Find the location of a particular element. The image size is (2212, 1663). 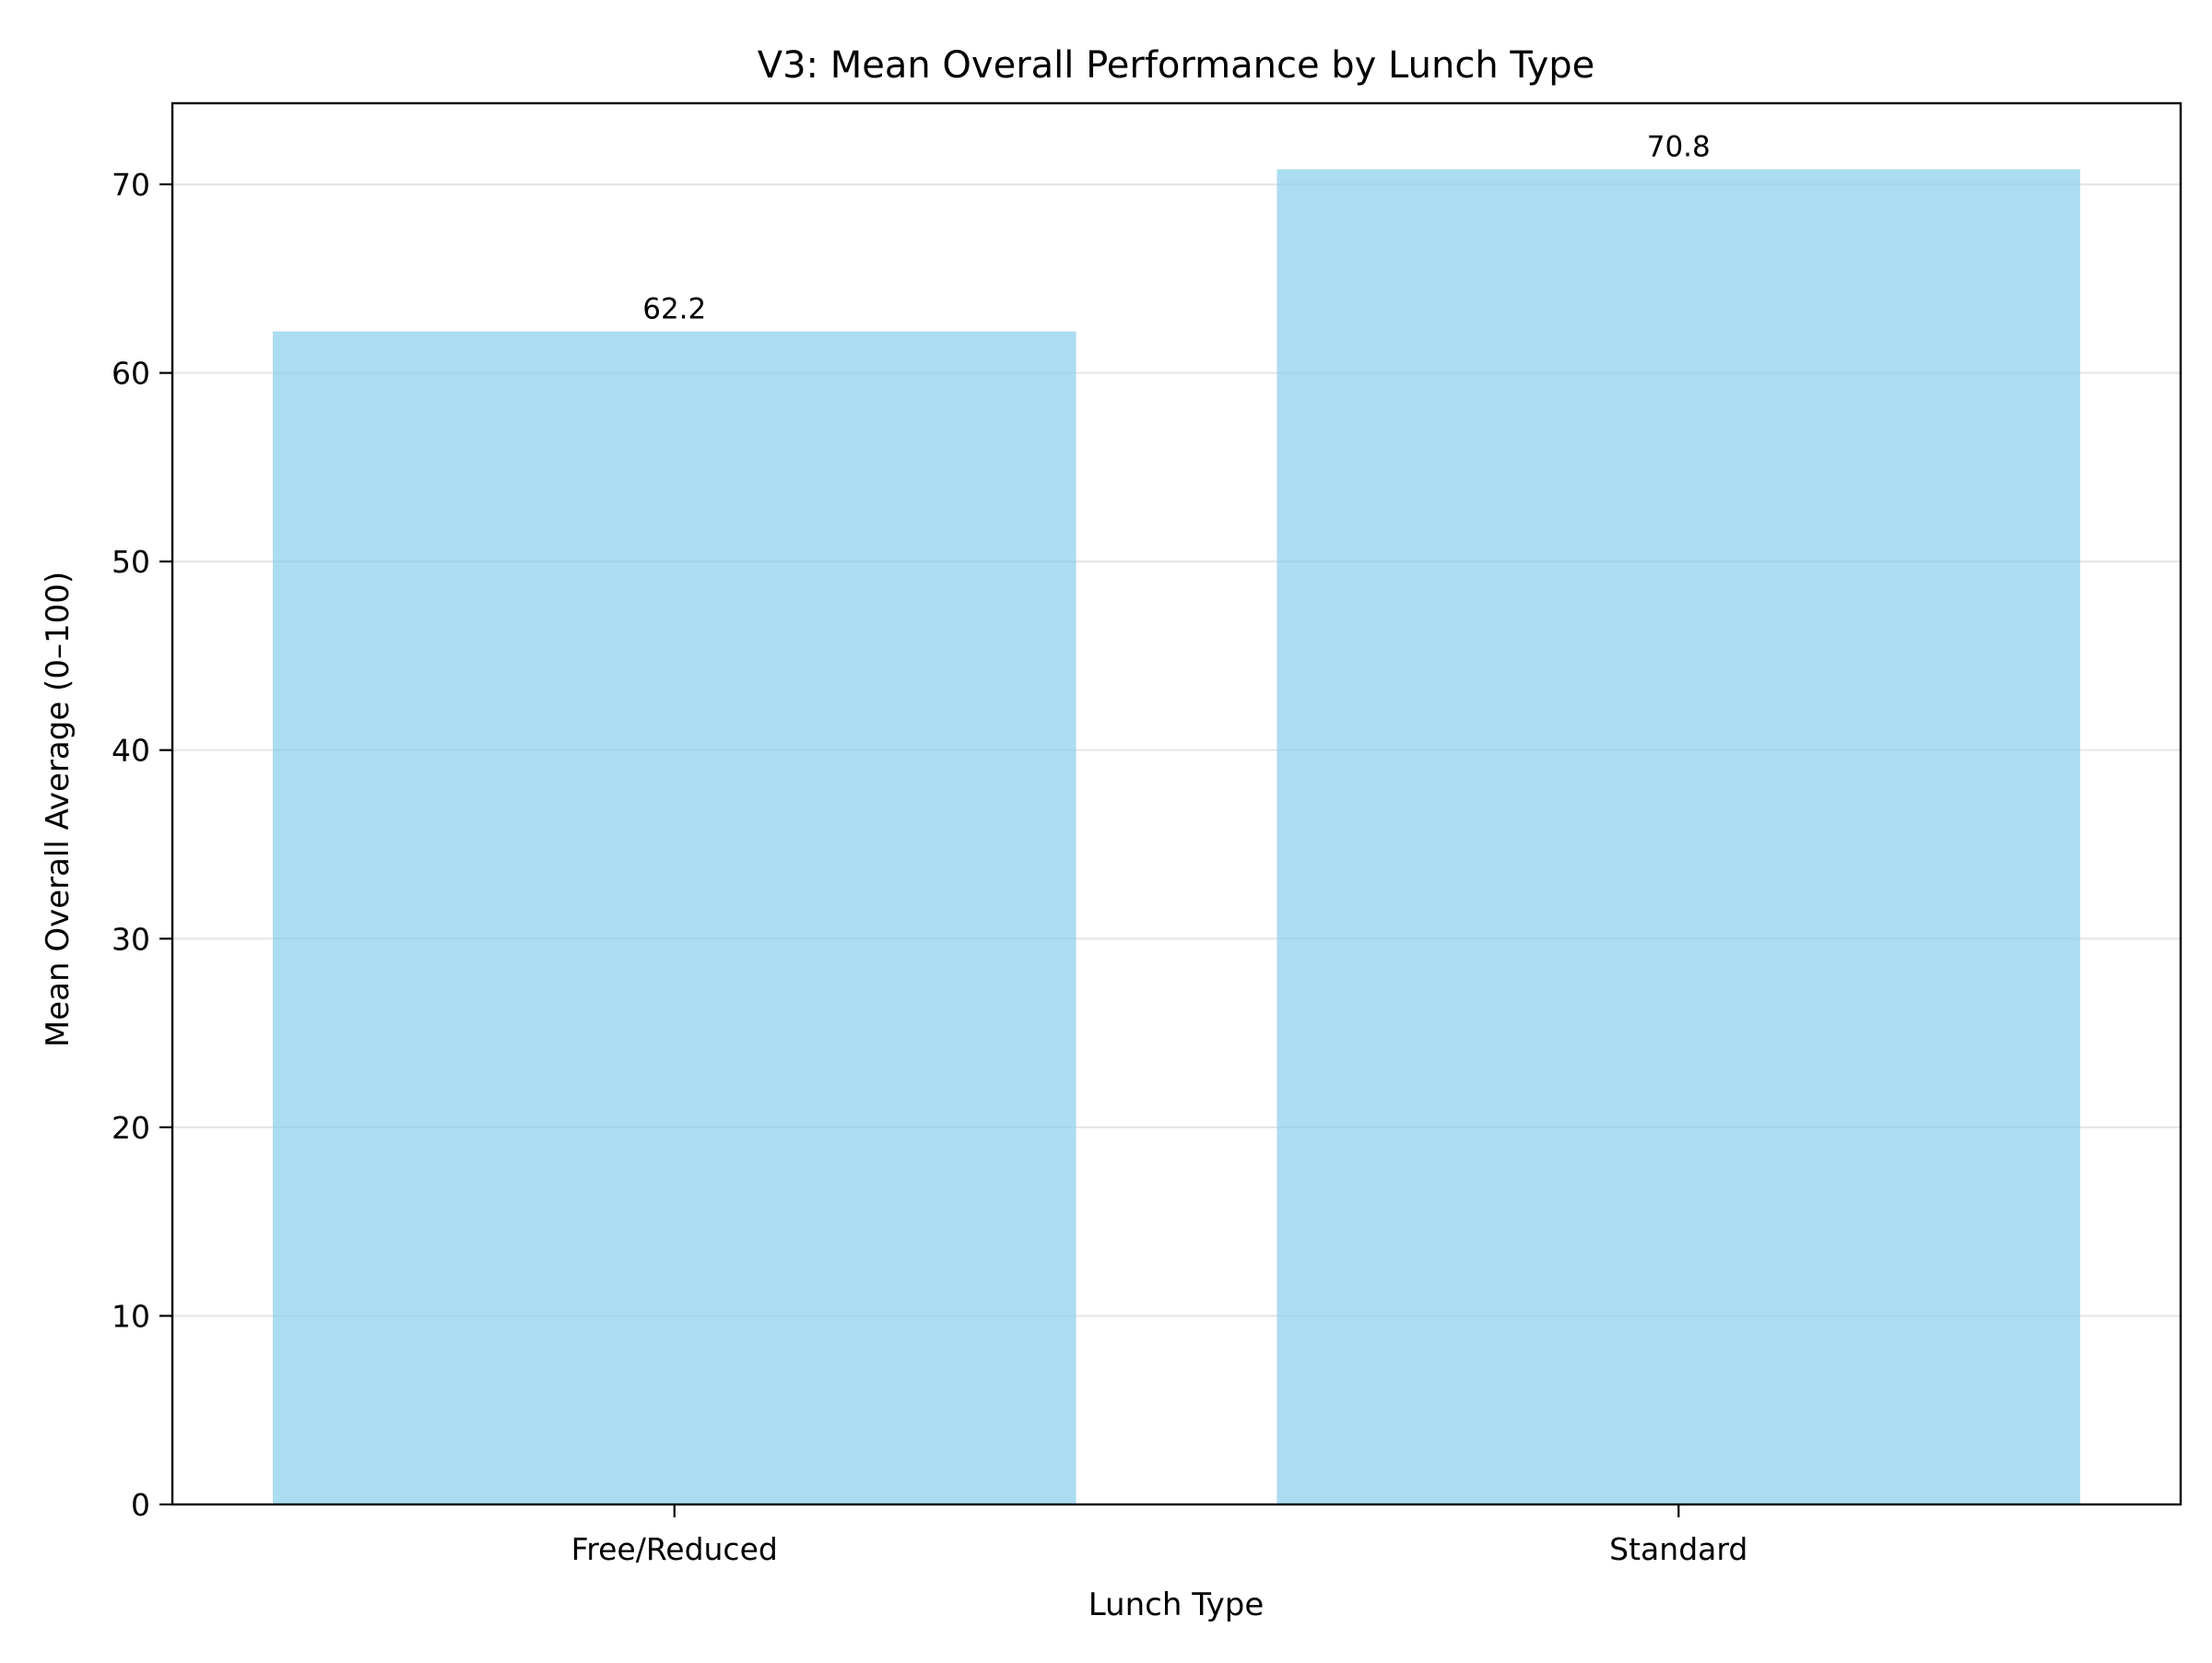

data-label: 62.2 is located at coordinates (674, 309).